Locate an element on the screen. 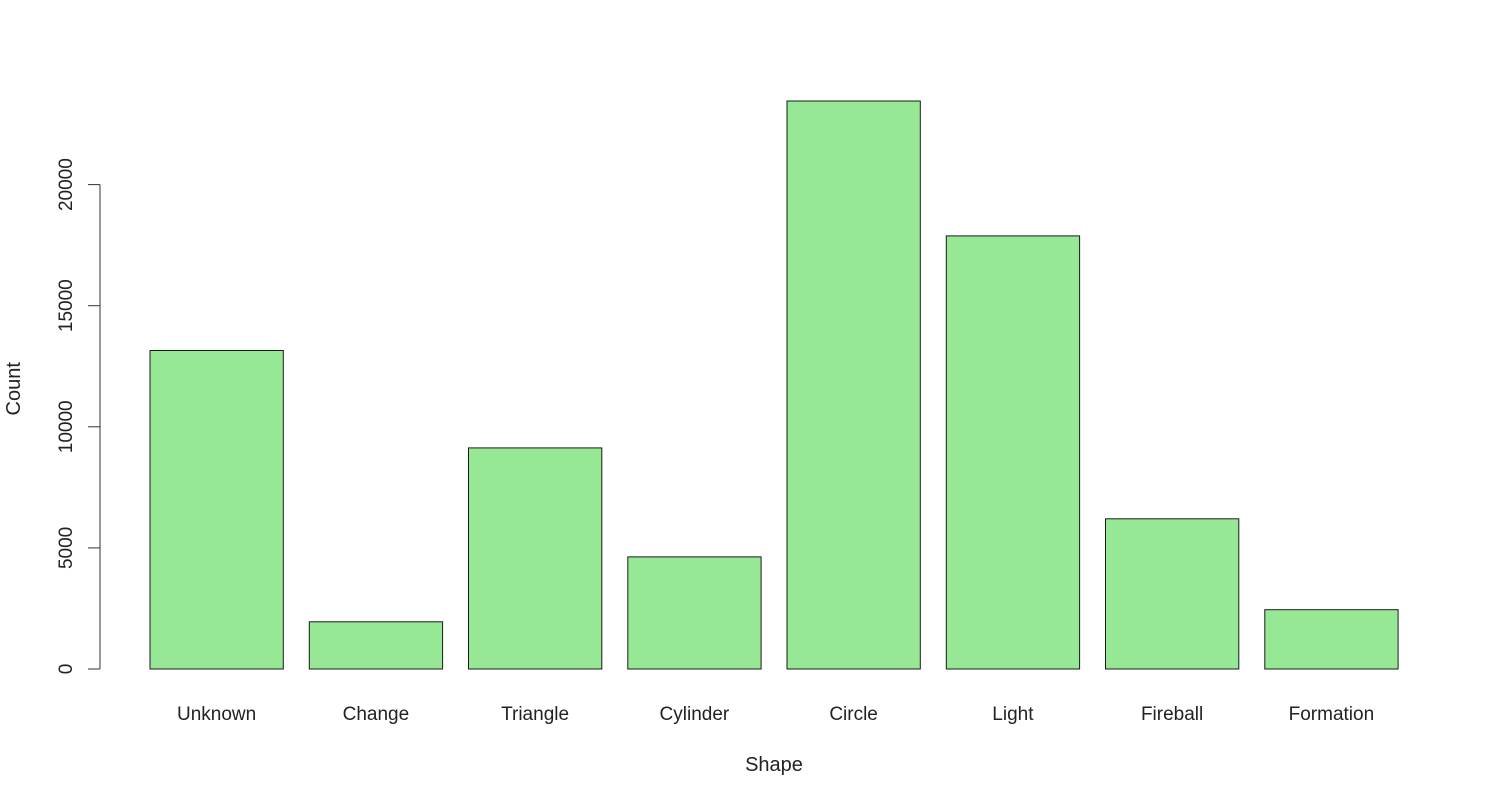 The image size is (1500, 802). x-axis-title: Shape is located at coordinates (774, 765).